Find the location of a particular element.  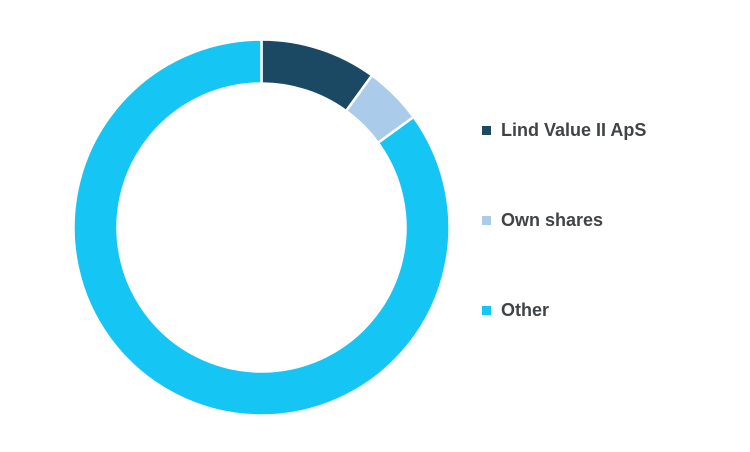

legend-item-lind-value-ii-aps: Lind Value II ApS is located at coordinates (564, 130).